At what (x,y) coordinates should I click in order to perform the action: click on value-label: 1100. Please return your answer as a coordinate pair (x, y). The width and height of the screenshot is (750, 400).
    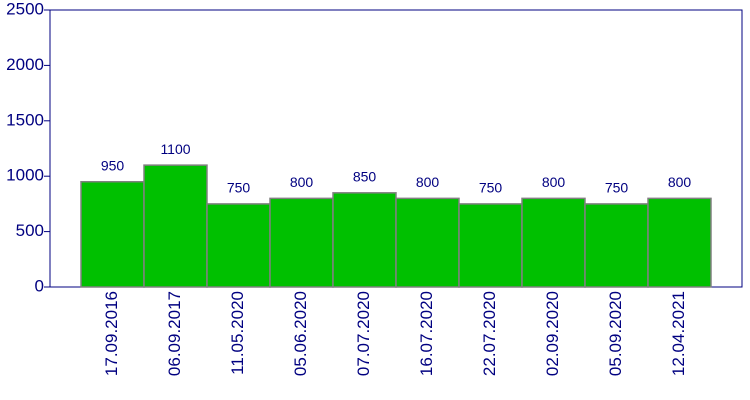
    Looking at the image, I should click on (175, 149).